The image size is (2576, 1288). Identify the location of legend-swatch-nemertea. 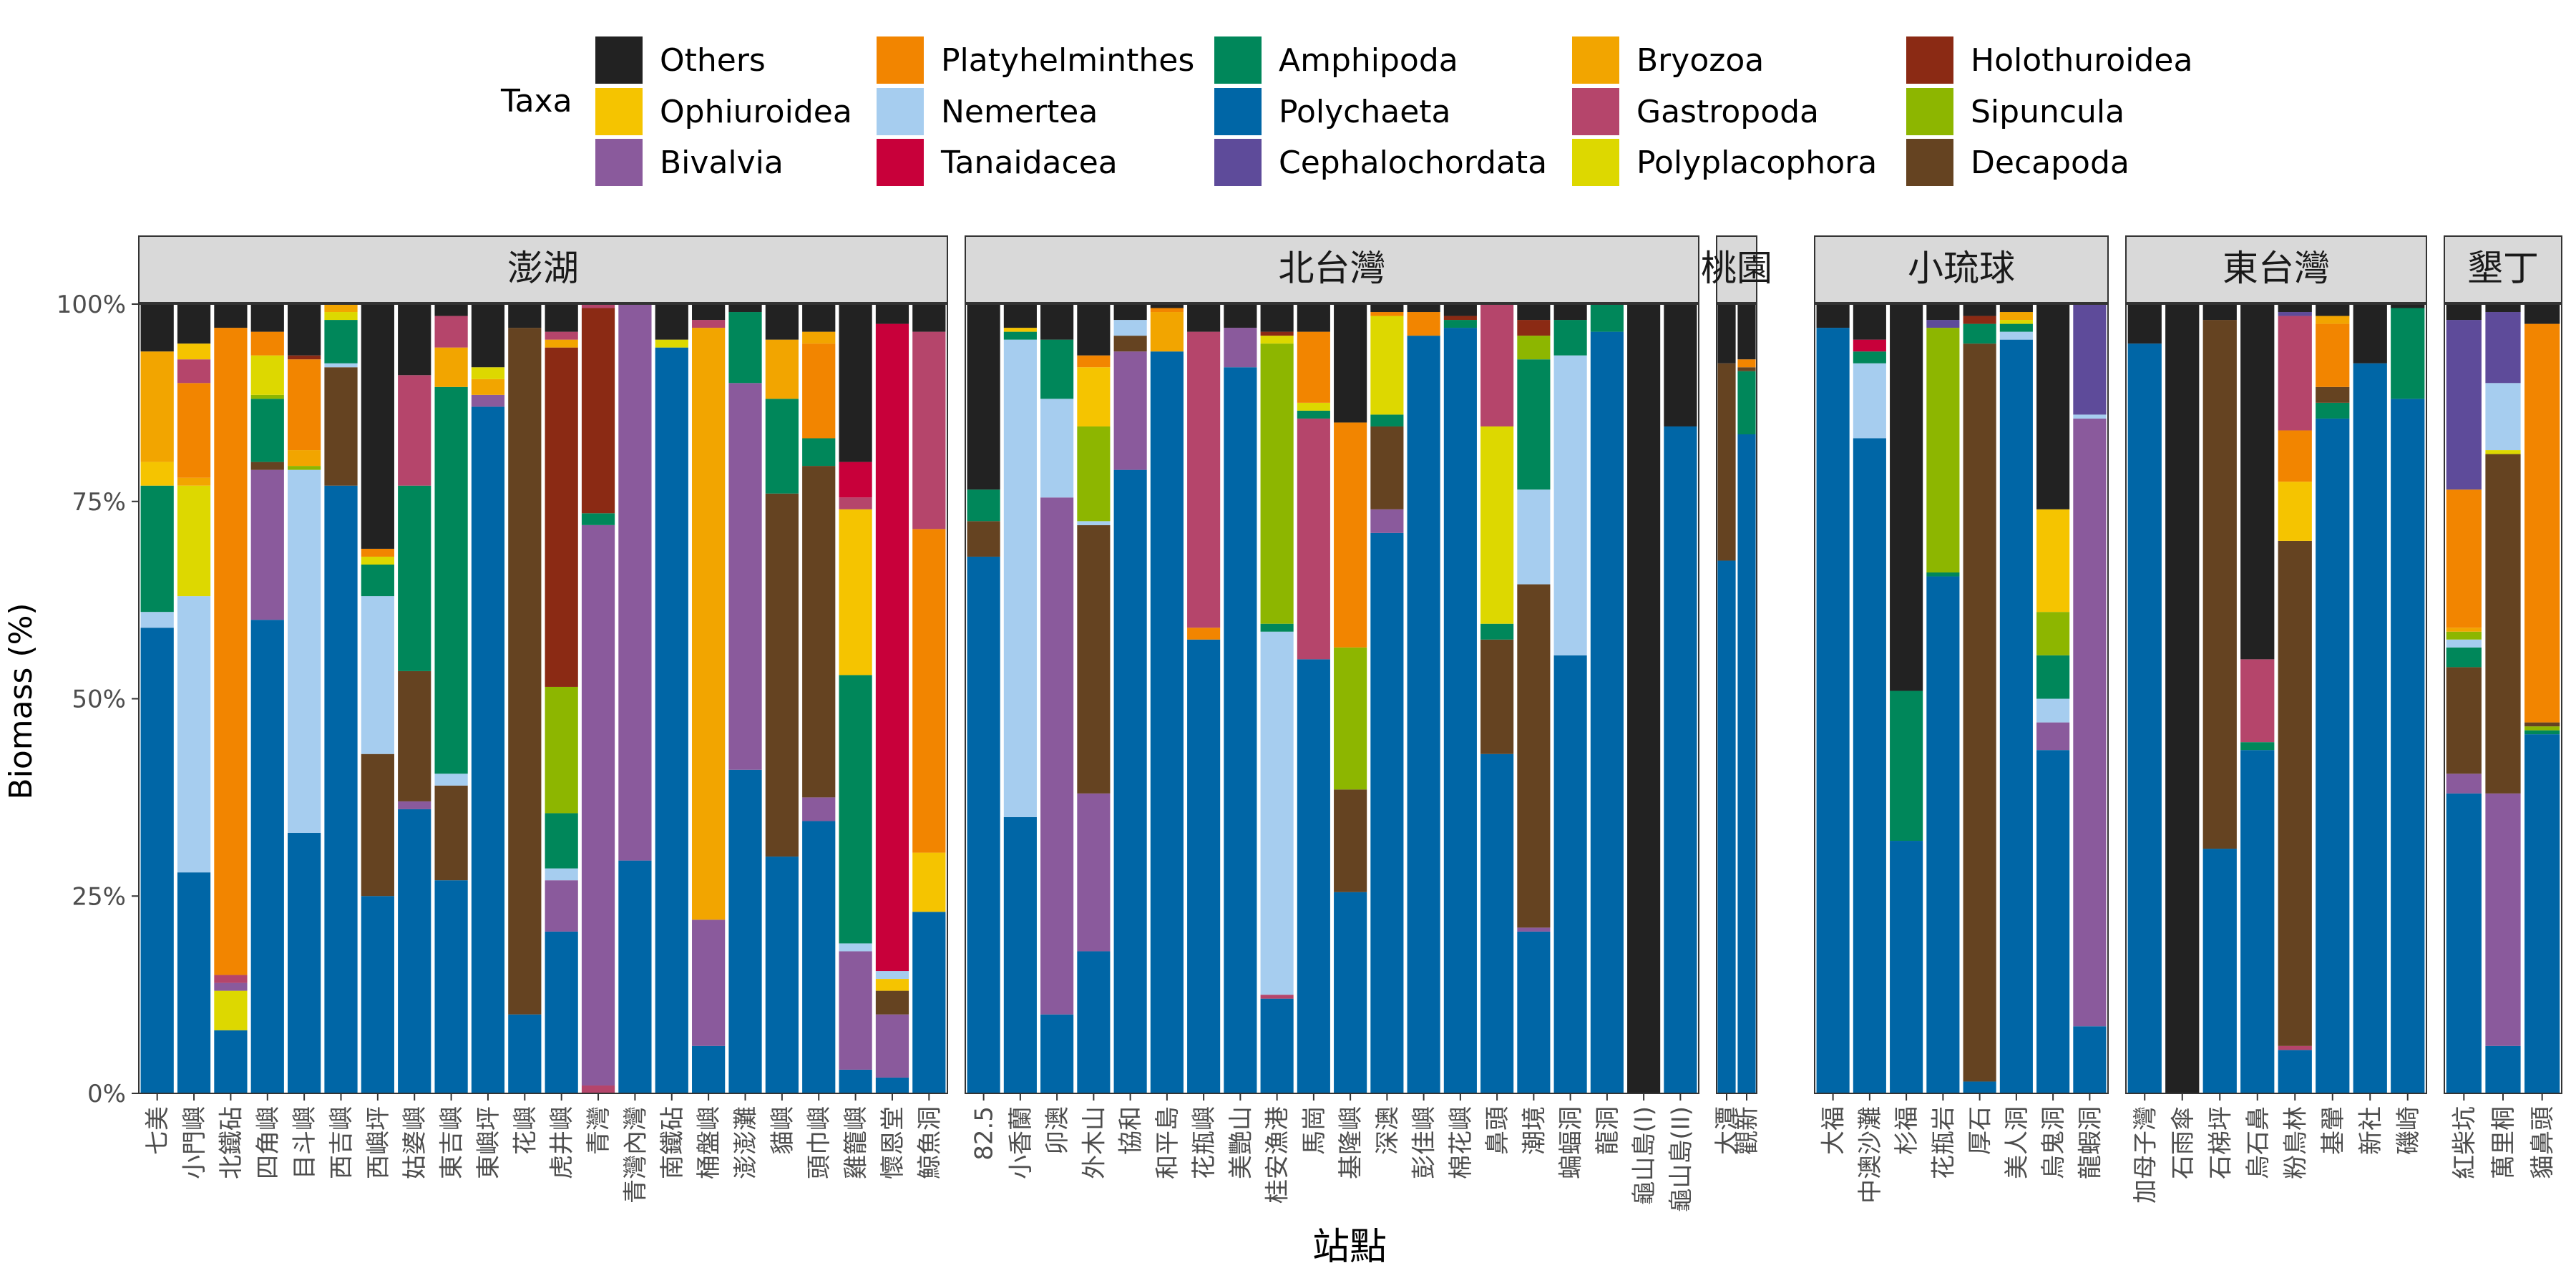
(900, 111).